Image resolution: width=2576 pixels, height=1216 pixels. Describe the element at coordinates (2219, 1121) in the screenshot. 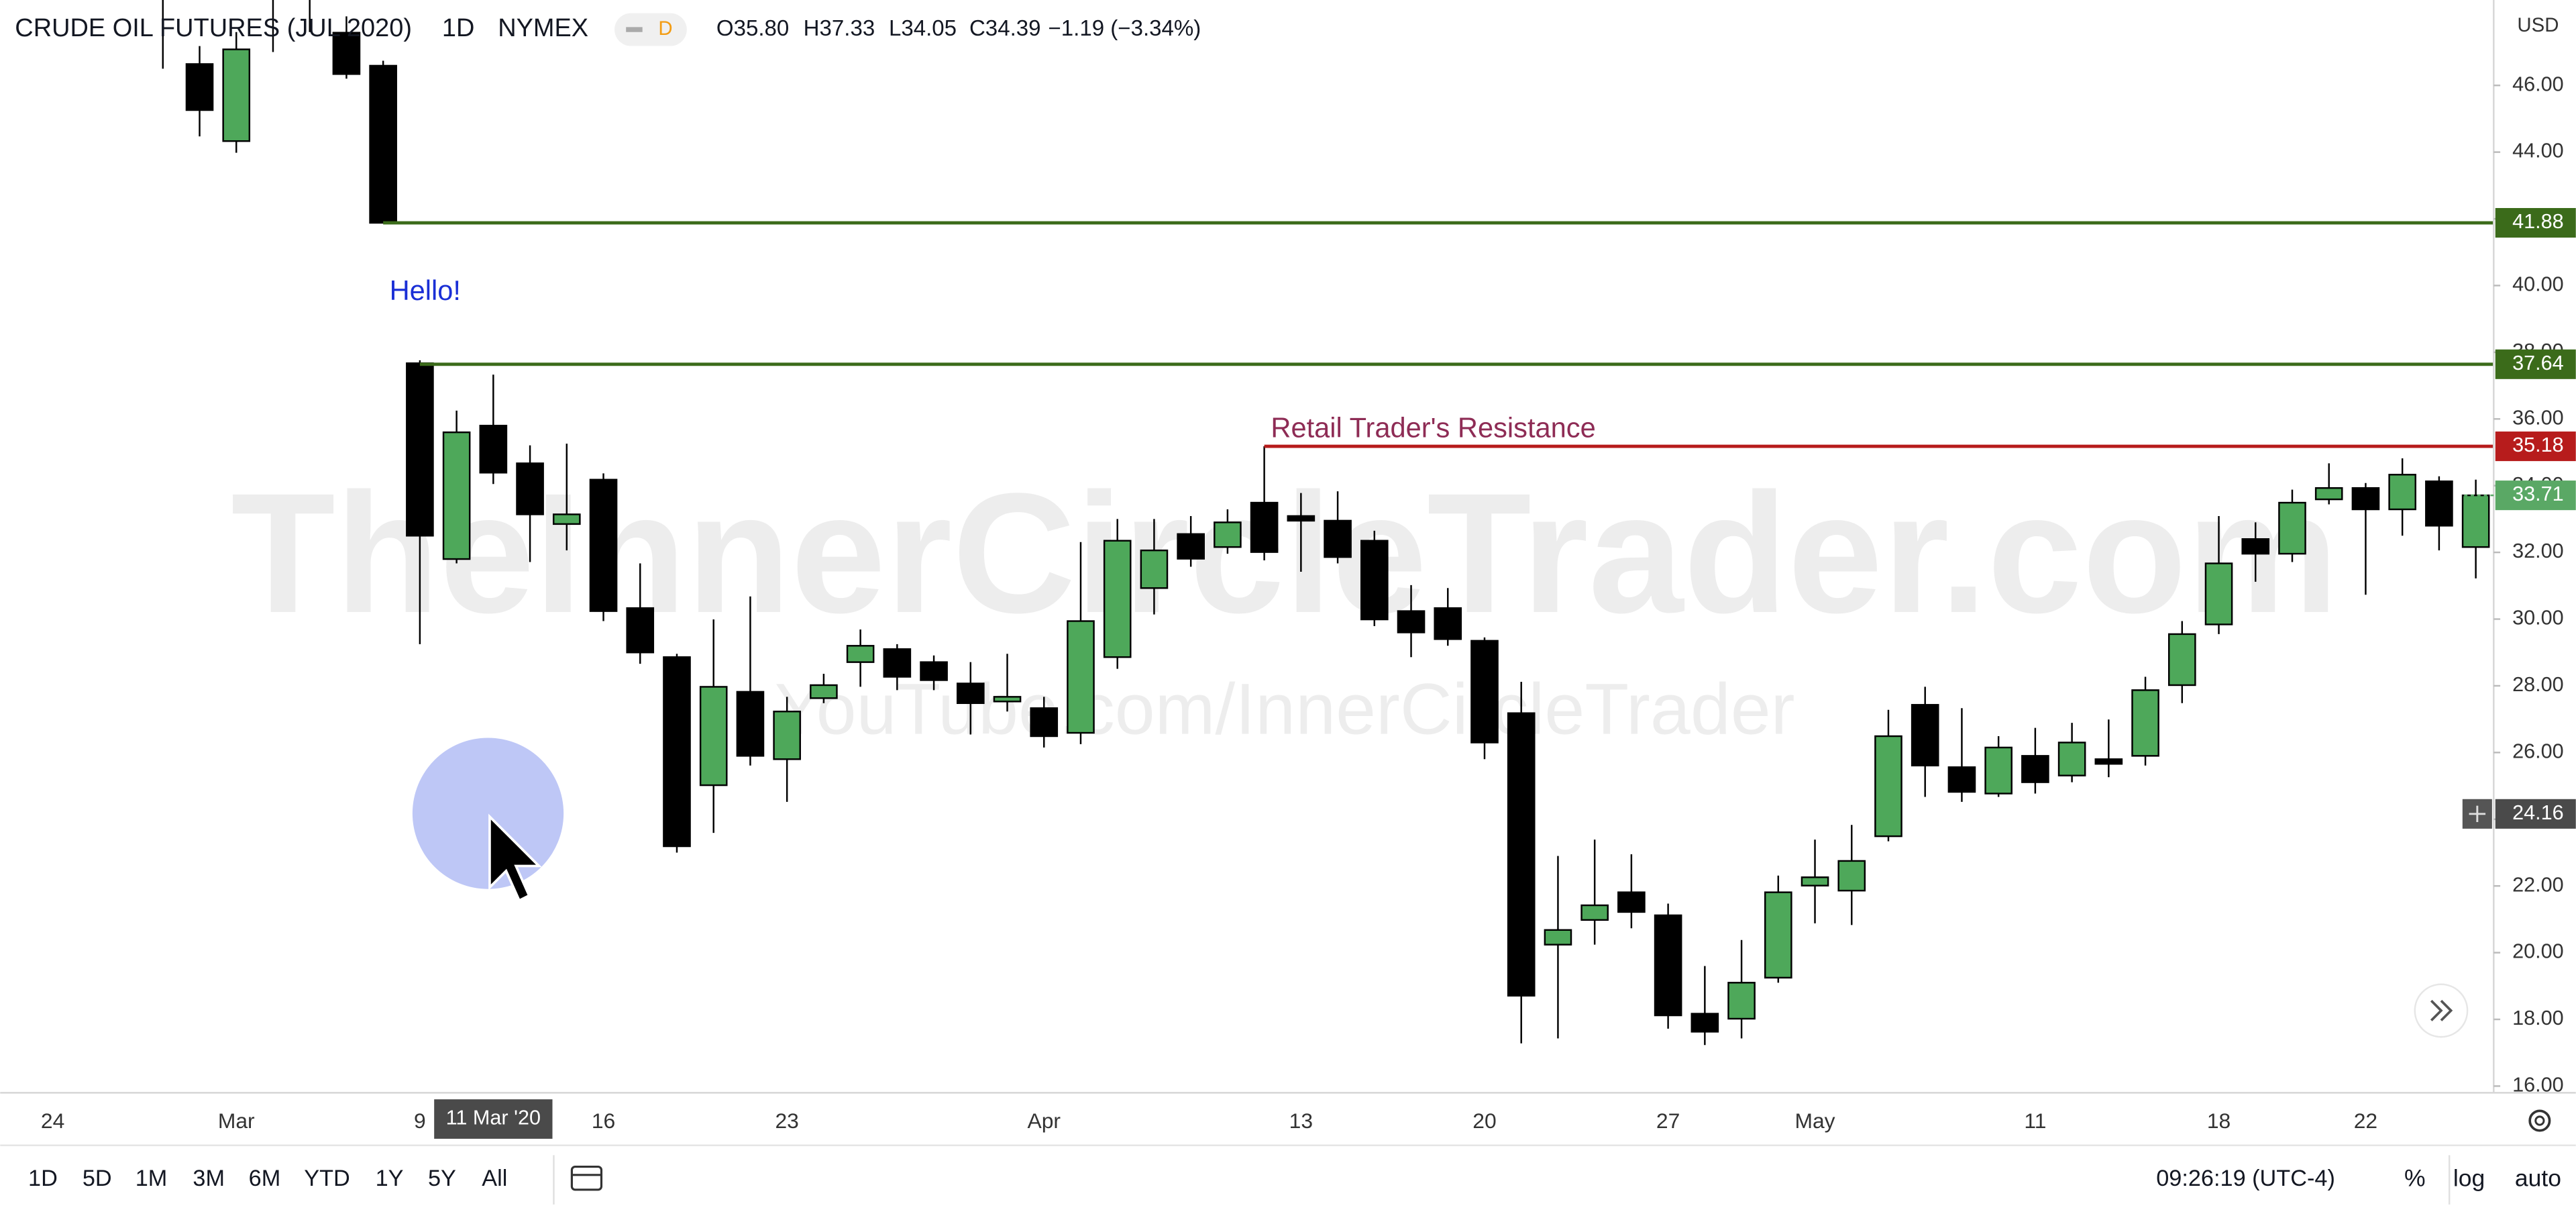

I see `x-tick-label: 18` at that location.